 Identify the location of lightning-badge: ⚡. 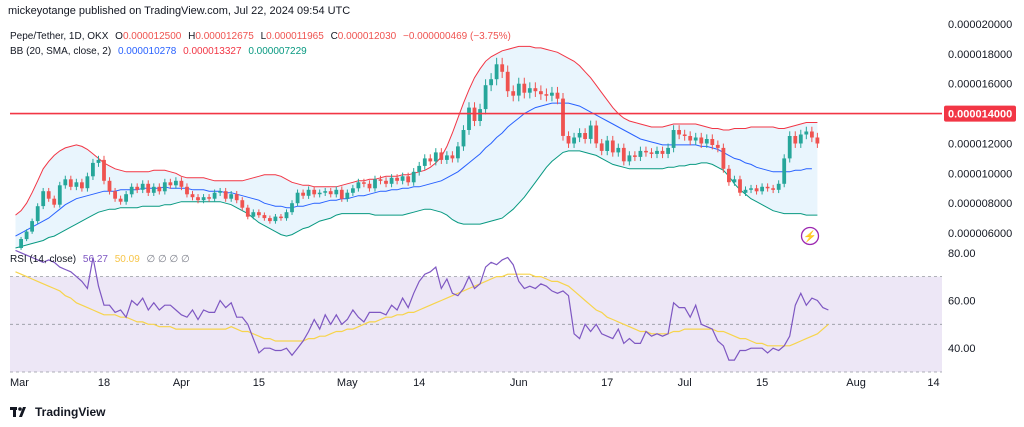
(810, 236).